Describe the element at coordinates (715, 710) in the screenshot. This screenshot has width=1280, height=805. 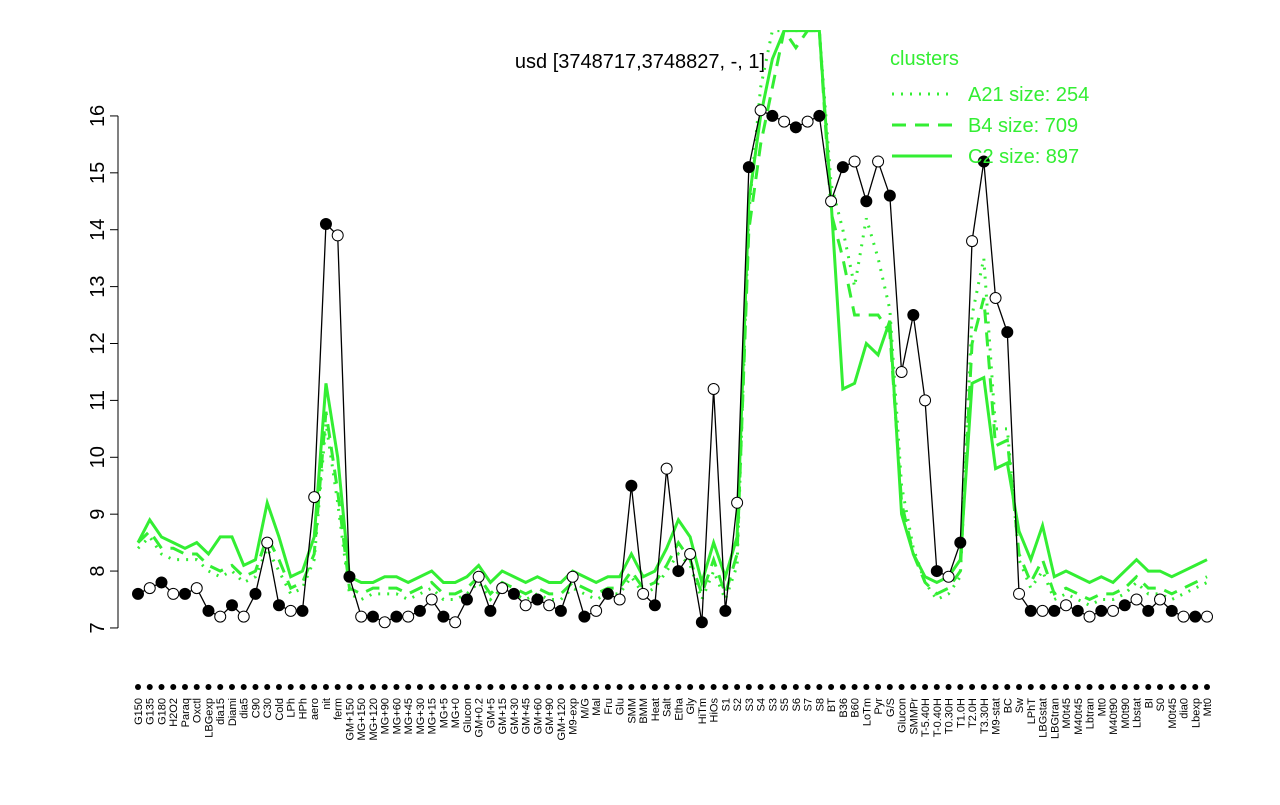
I see `x-tick-label: HiOs` at that location.